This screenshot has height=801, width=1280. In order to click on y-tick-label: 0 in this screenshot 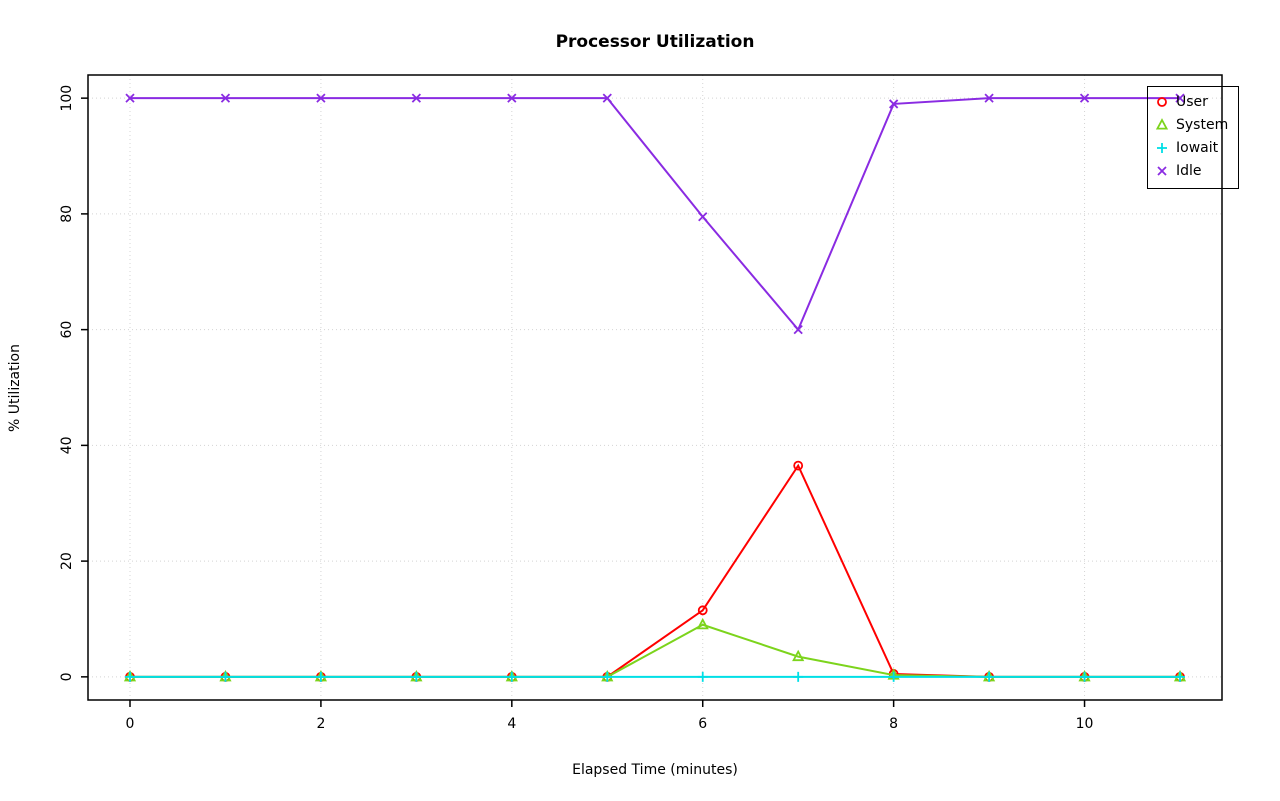, I will do `click(67, 676)`.